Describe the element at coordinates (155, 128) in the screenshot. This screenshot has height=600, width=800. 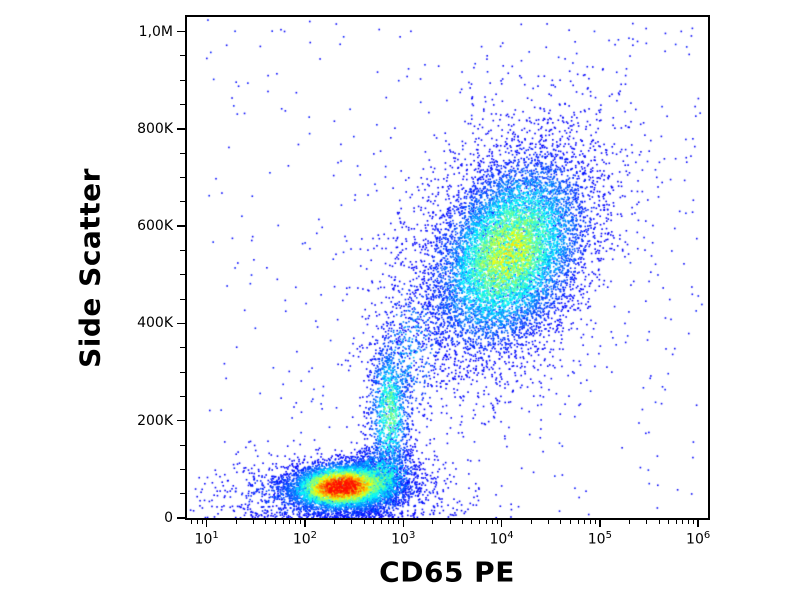
I see `y-tick-label: 800K` at that location.